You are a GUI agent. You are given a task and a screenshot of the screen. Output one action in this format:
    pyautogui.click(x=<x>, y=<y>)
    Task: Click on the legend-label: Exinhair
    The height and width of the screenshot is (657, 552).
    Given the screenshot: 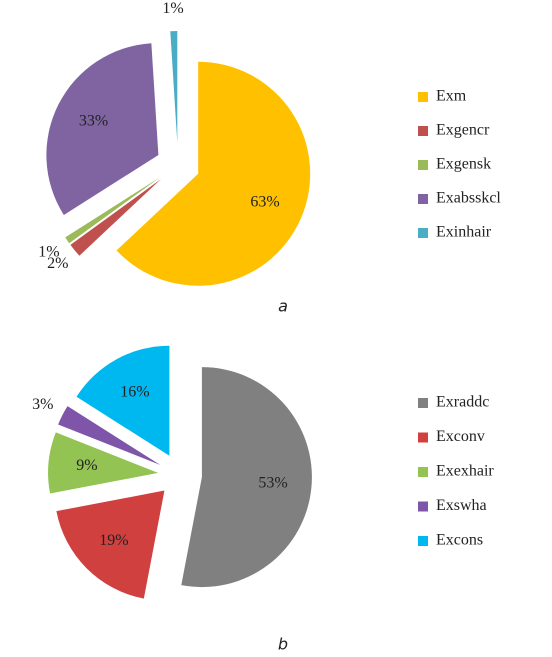 What is the action you would take?
    pyautogui.click(x=464, y=232)
    